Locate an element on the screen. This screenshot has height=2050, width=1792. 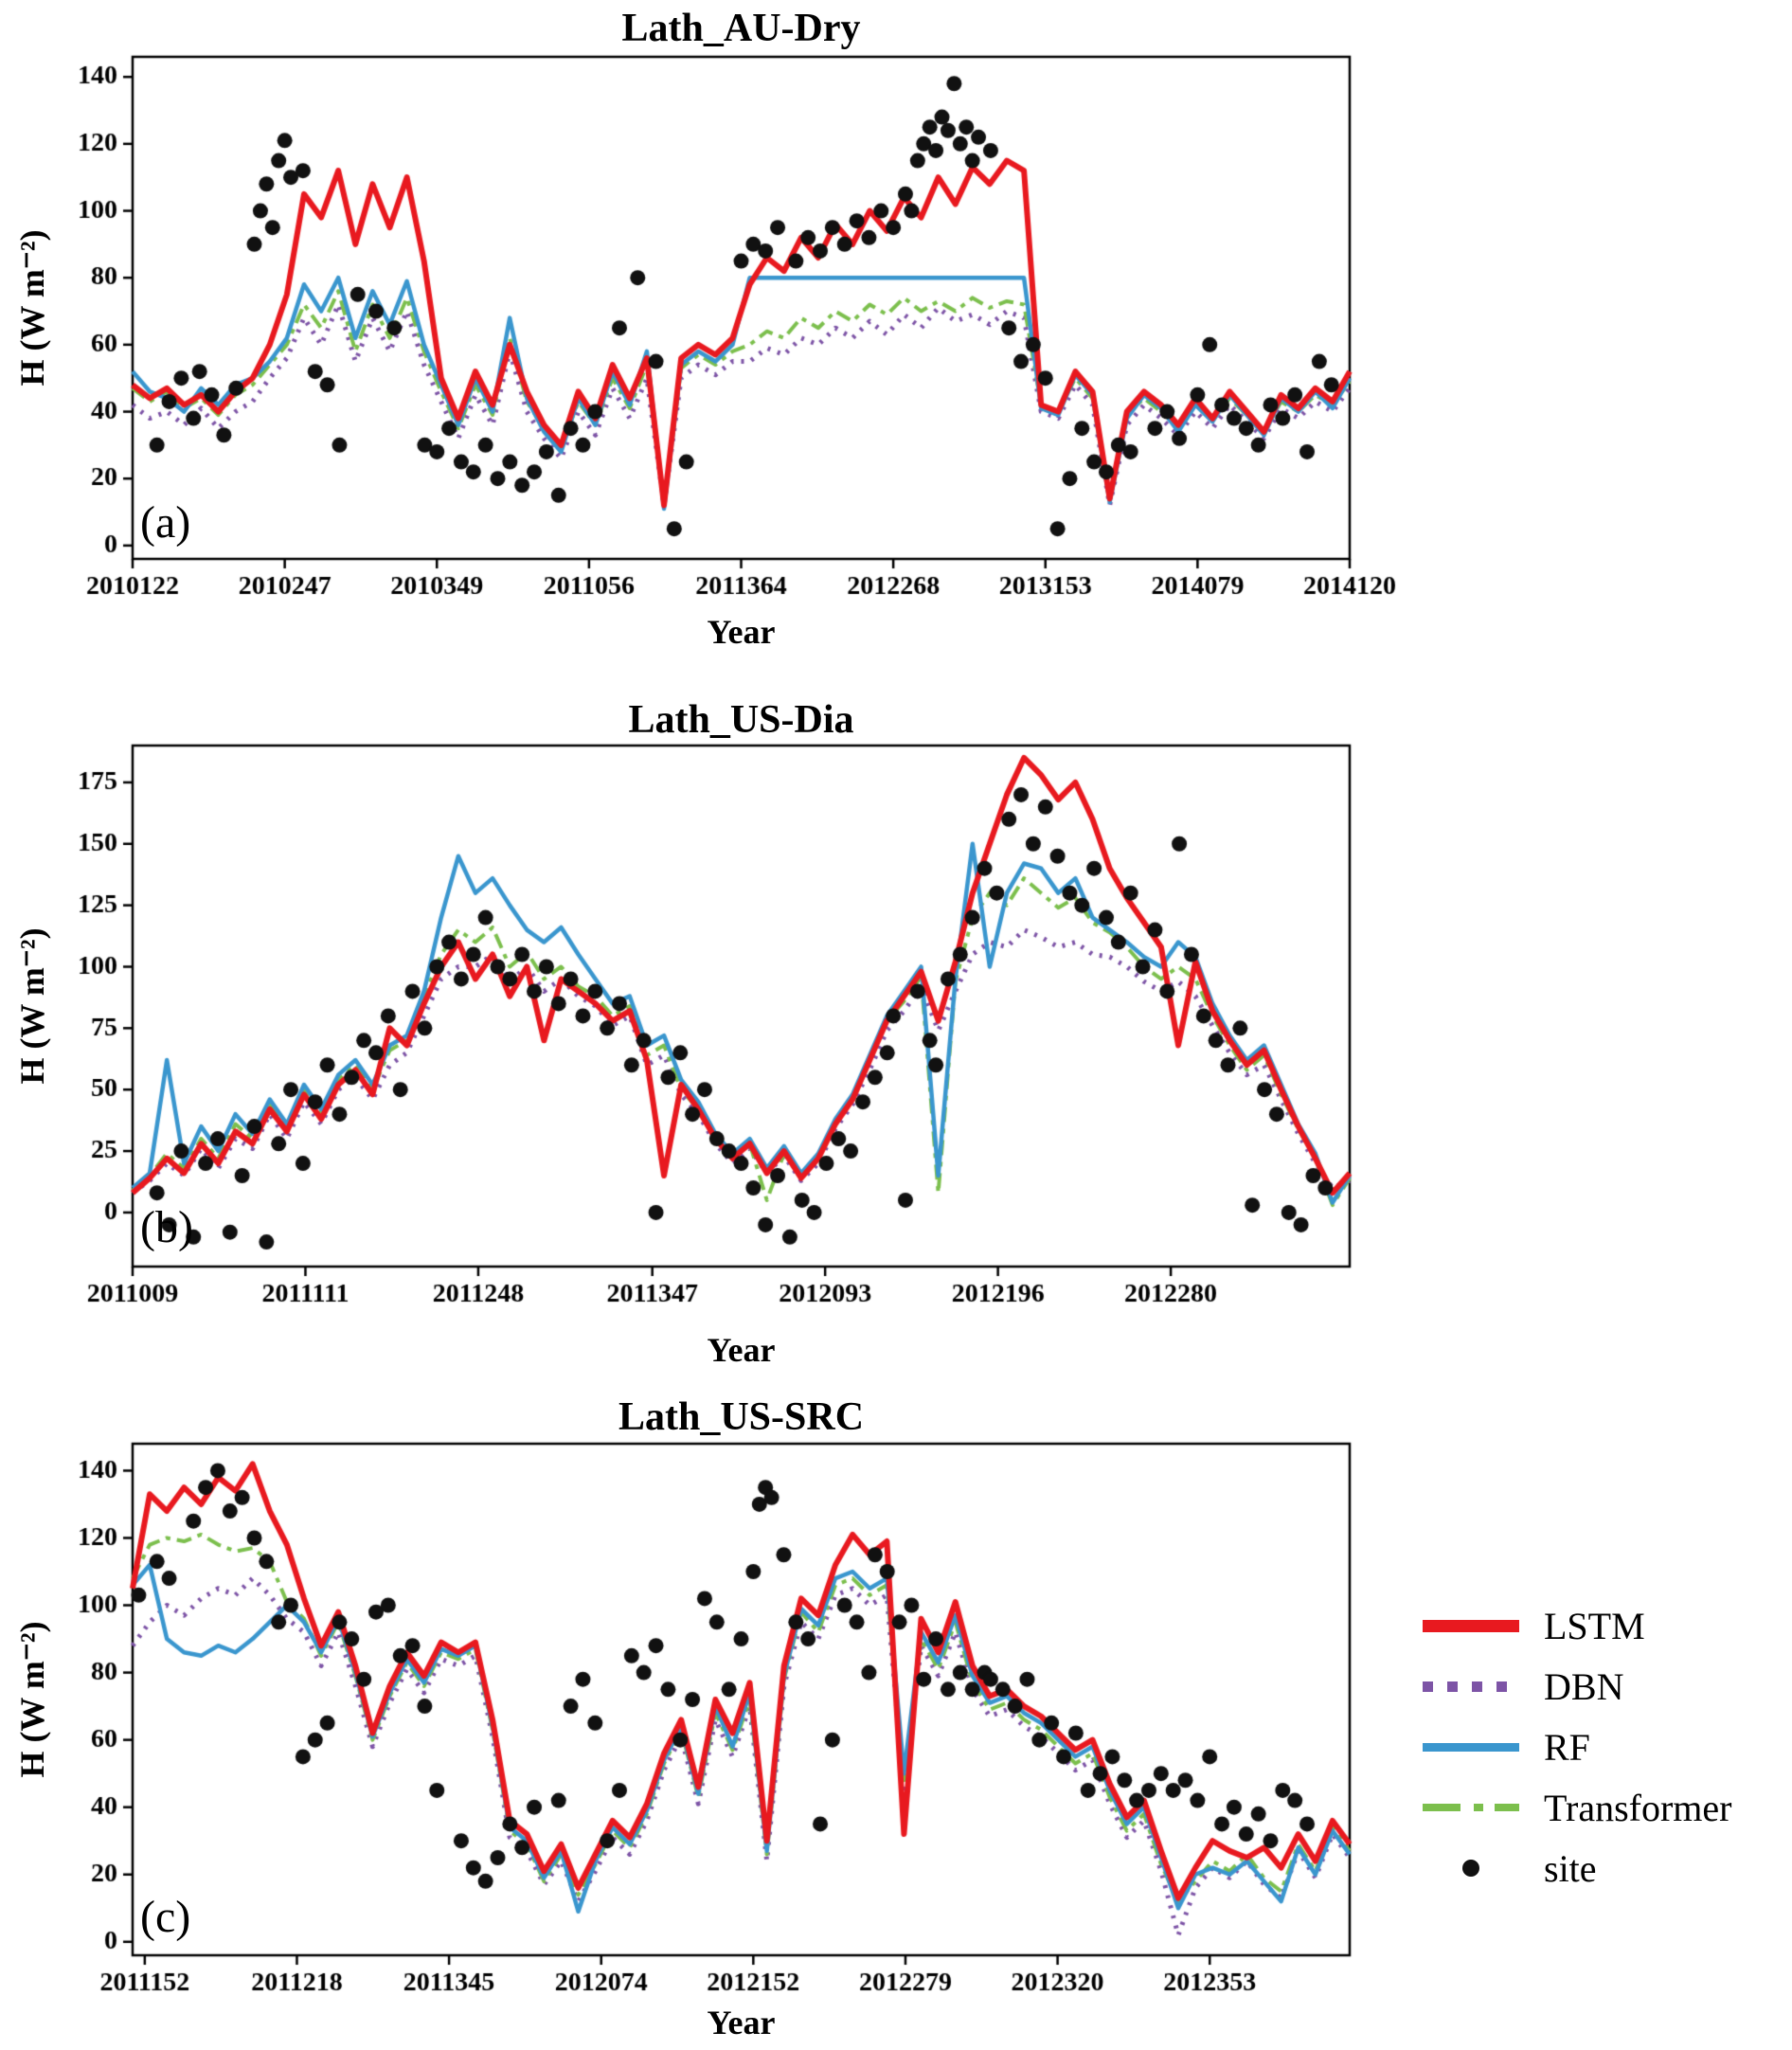
chart-a-y-axis-label: H (W m⁻²) is located at coordinates (32, 308).